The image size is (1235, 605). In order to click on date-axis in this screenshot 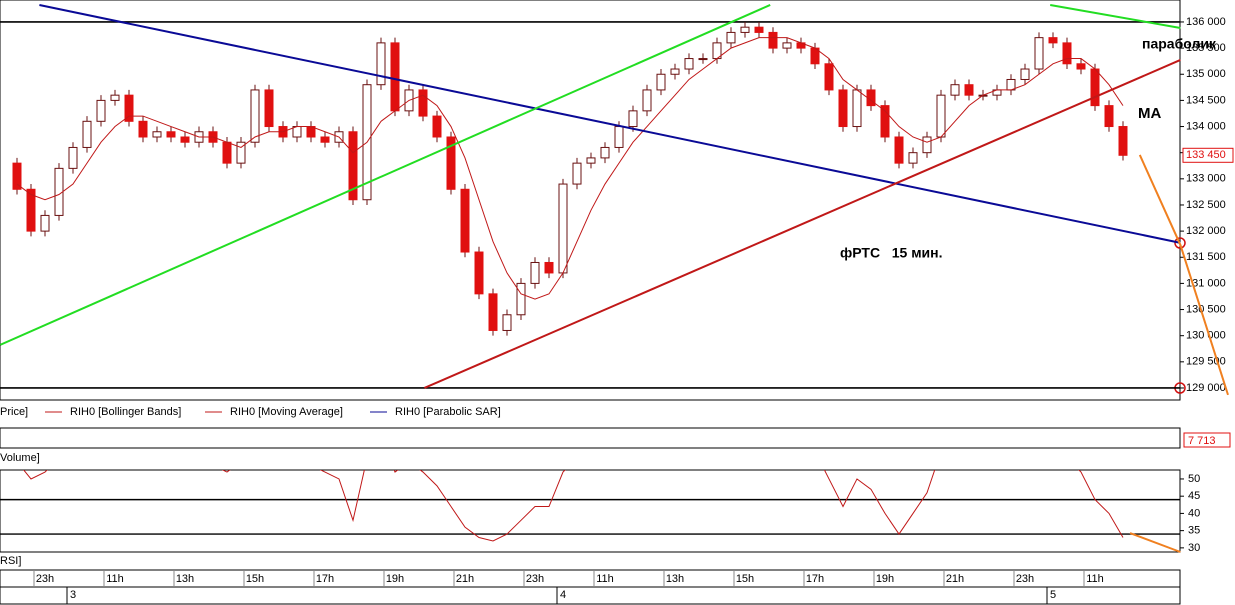, I will do `click(590, 595)`.